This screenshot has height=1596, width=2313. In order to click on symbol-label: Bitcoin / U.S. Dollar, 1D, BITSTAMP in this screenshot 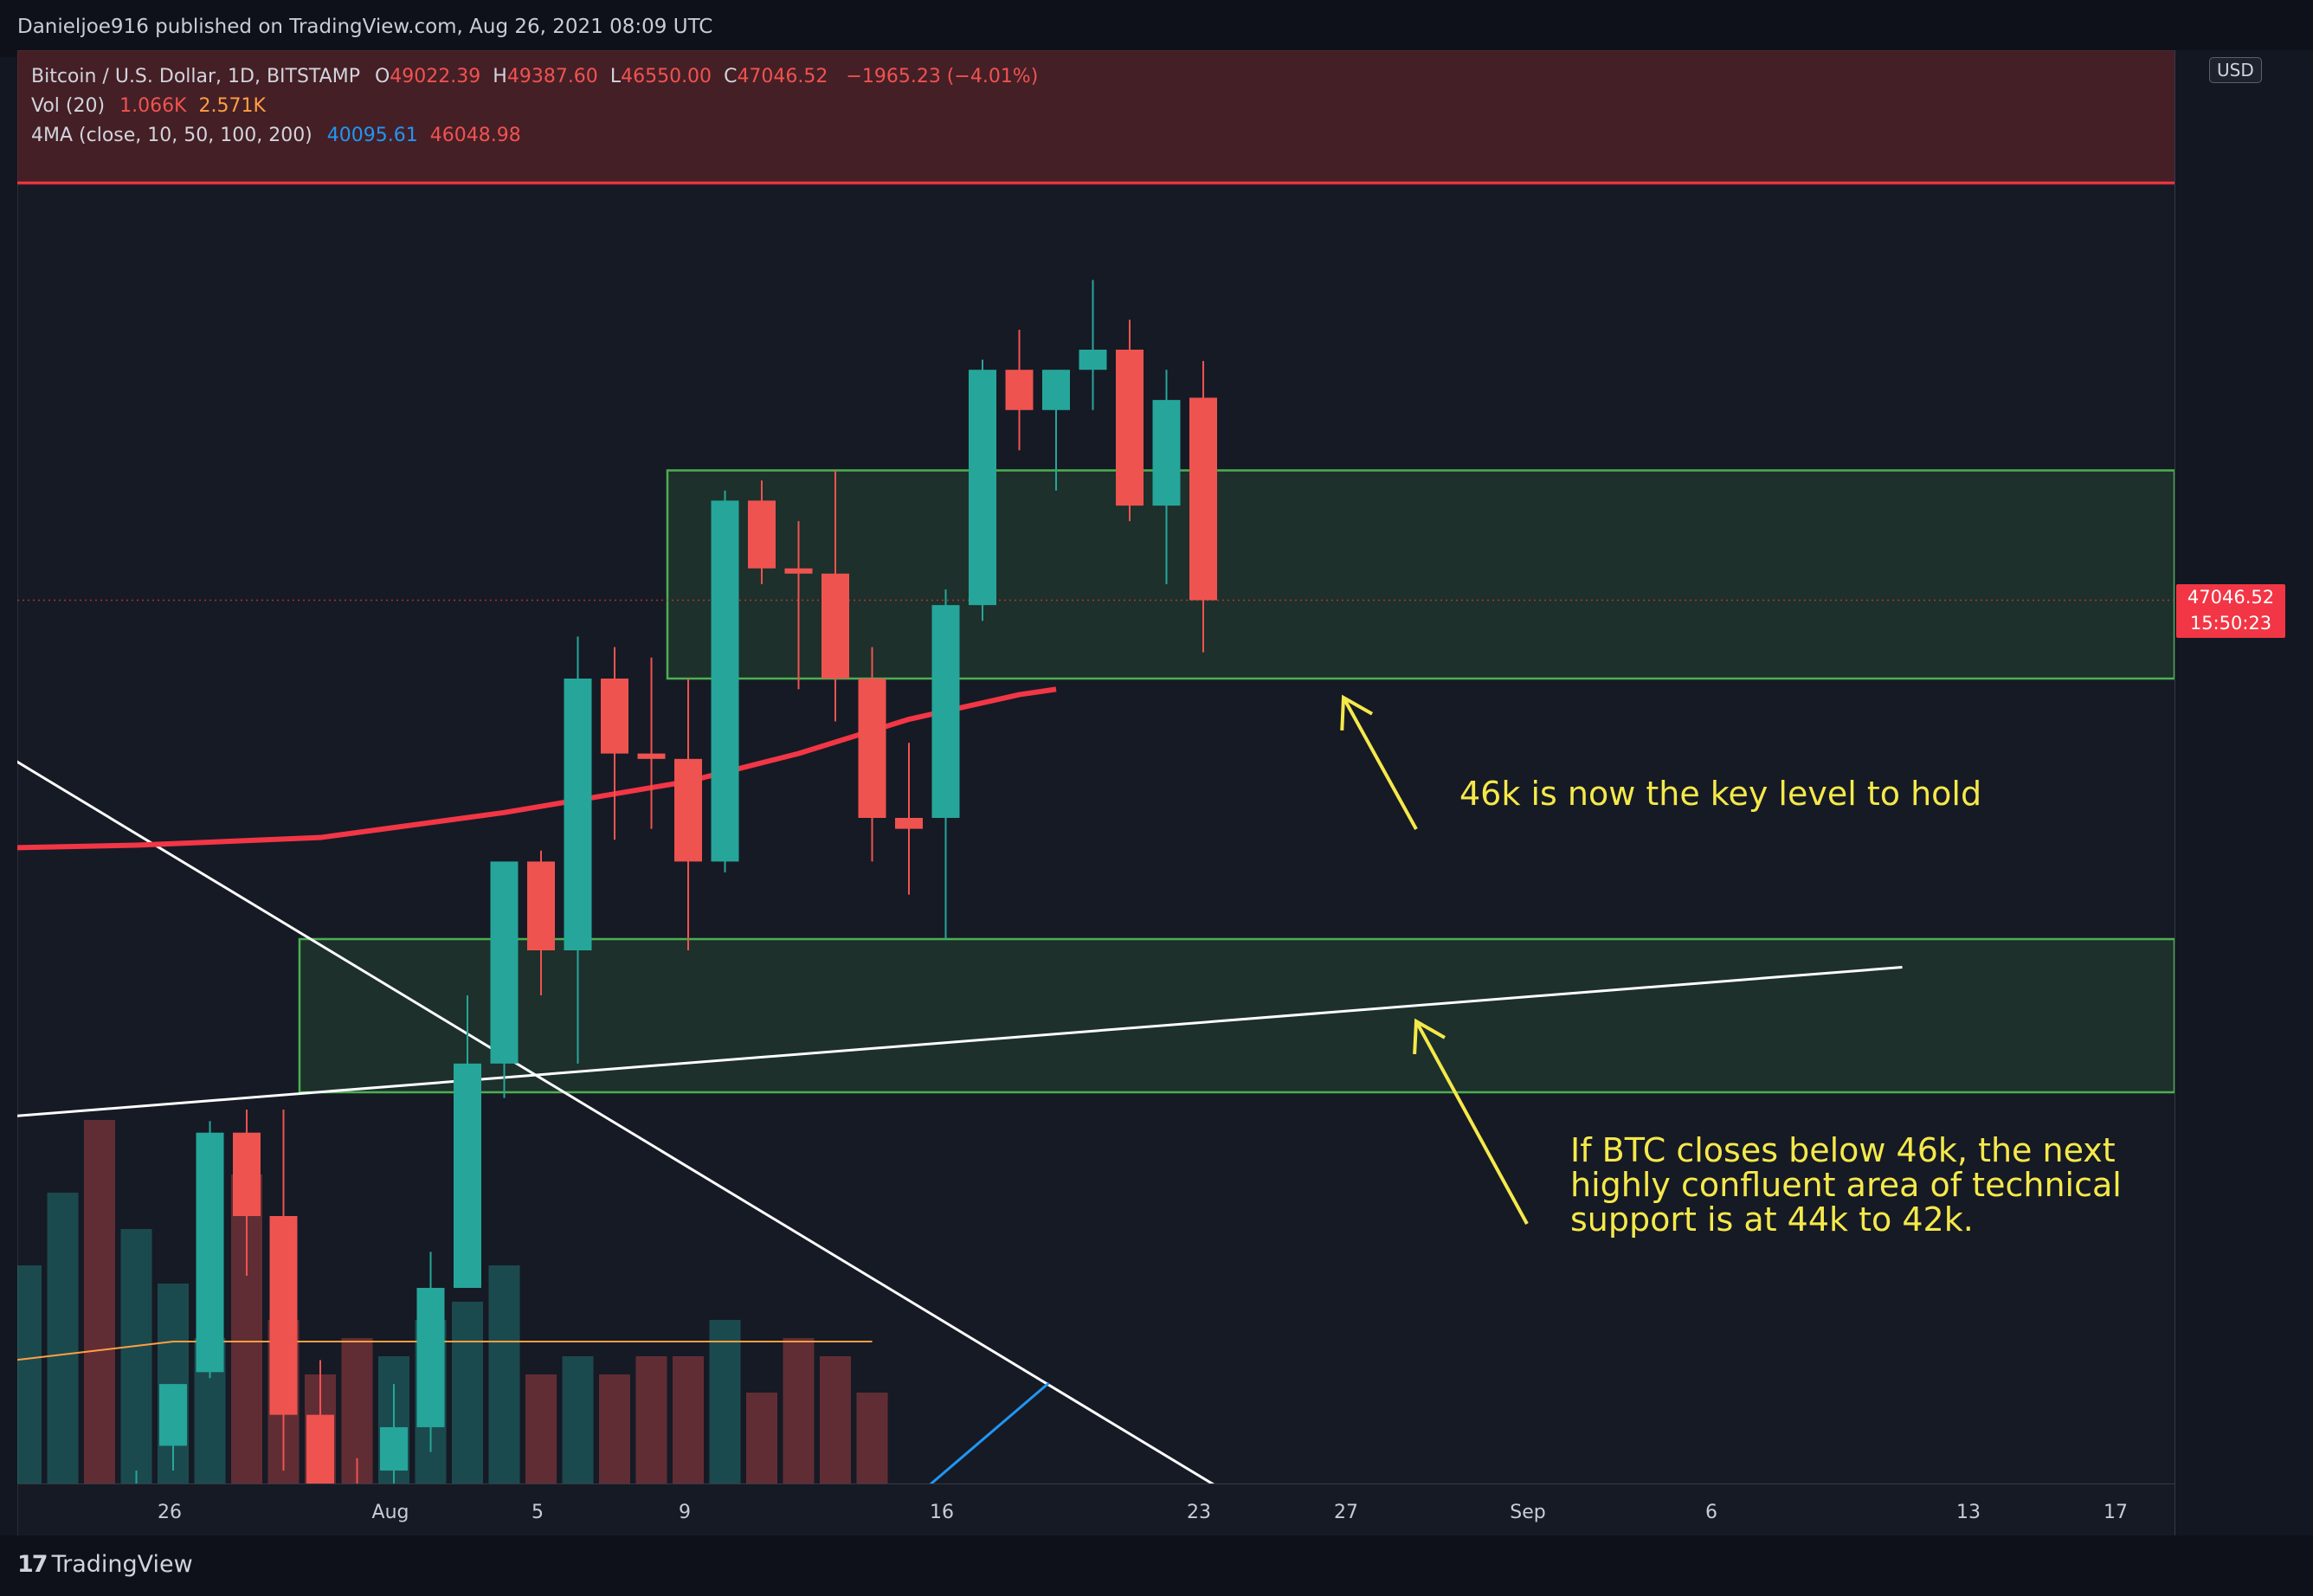, I will do `click(195, 76)`.